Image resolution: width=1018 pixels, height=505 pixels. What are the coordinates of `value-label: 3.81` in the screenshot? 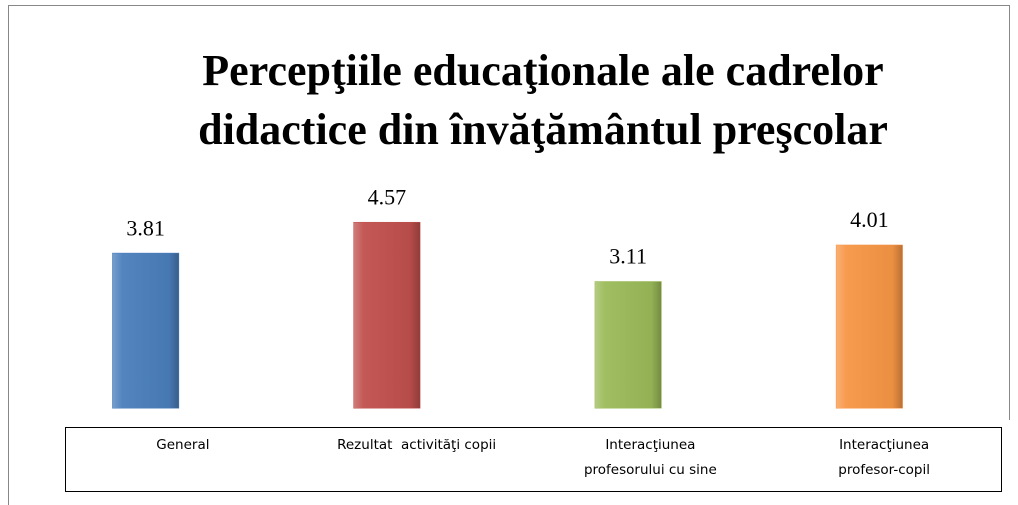 It's located at (145, 227).